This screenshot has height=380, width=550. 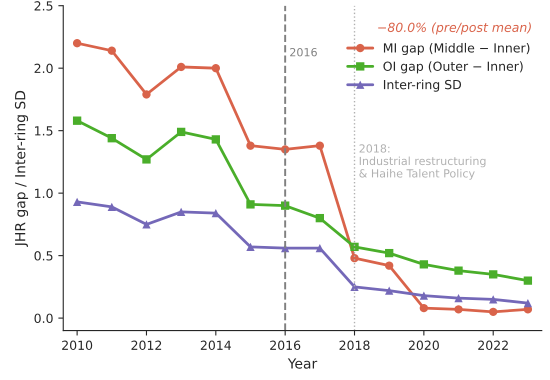 I want to click on legend-label: MI gap (Middle − Inner), so click(x=457, y=49).